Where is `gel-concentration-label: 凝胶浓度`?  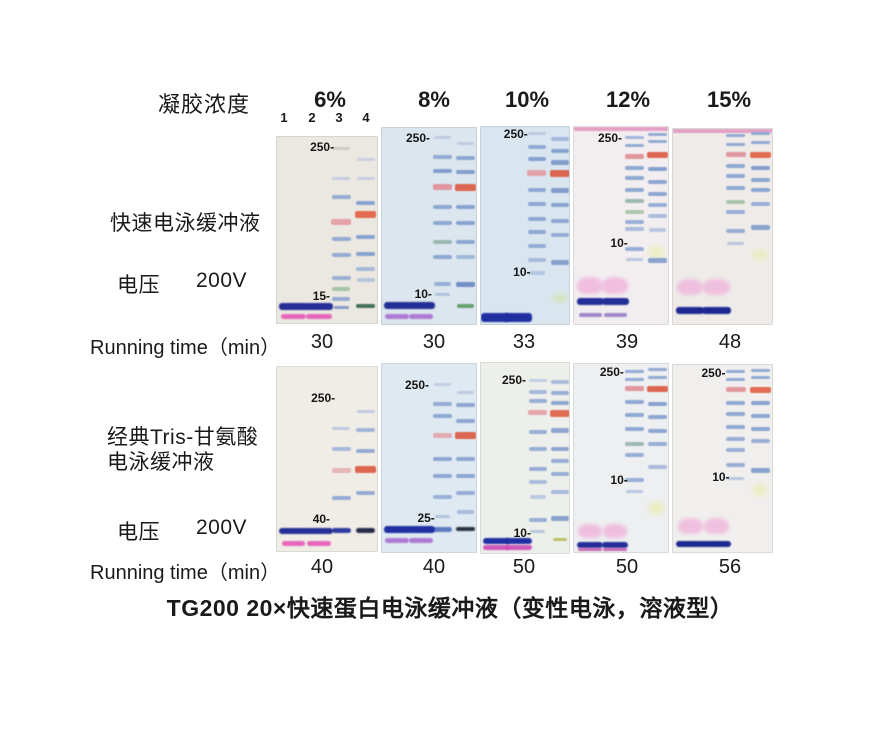
gel-concentration-label: 凝胶浓度 is located at coordinates (204, 104).